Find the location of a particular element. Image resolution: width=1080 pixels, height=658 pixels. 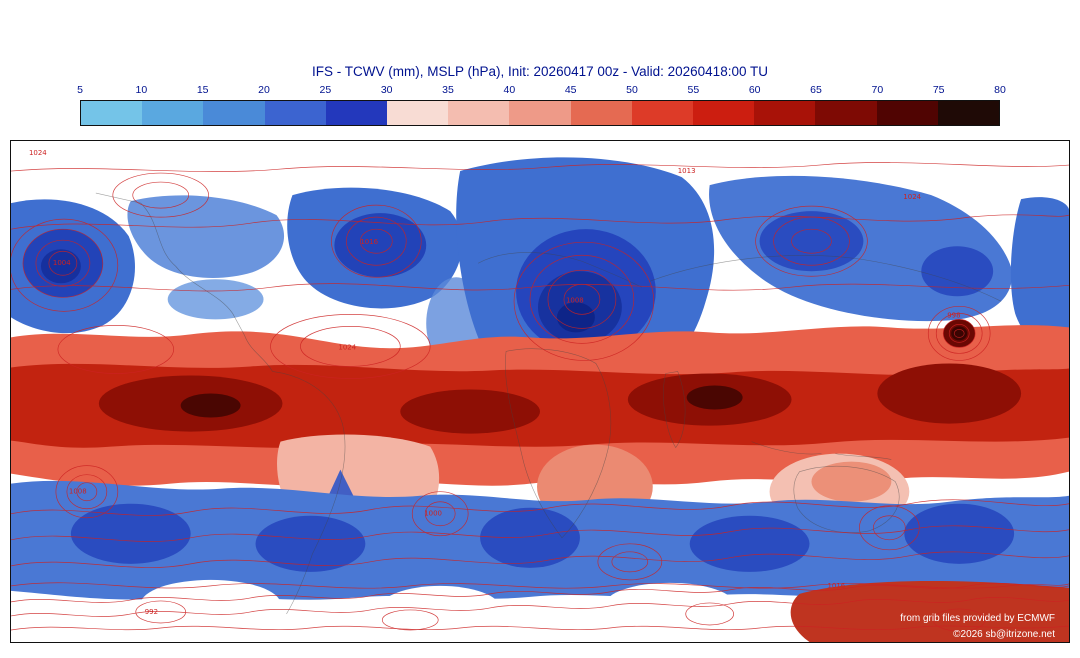

colorbar-tick-label: 70 is located at coordinates (877, 90).